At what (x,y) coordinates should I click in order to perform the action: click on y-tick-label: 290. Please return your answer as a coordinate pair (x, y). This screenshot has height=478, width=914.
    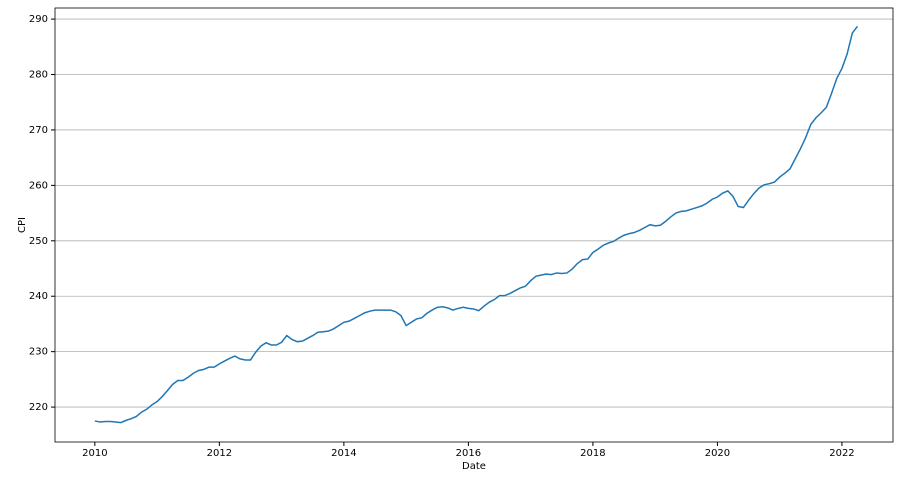
    Looking at the image, I should click on (38, 19).